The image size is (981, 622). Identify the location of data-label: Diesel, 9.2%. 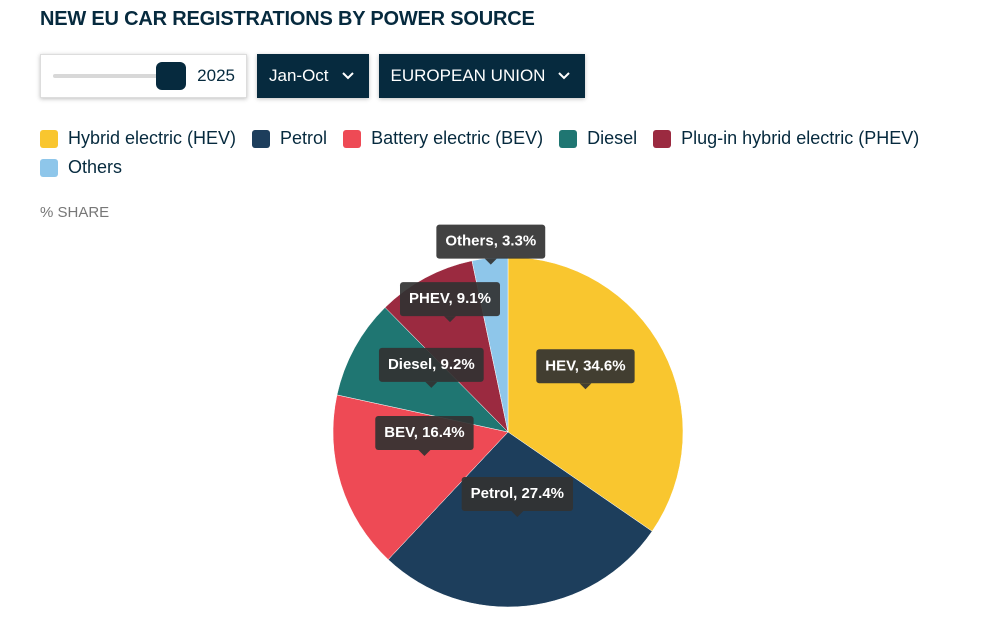
(431, 367).